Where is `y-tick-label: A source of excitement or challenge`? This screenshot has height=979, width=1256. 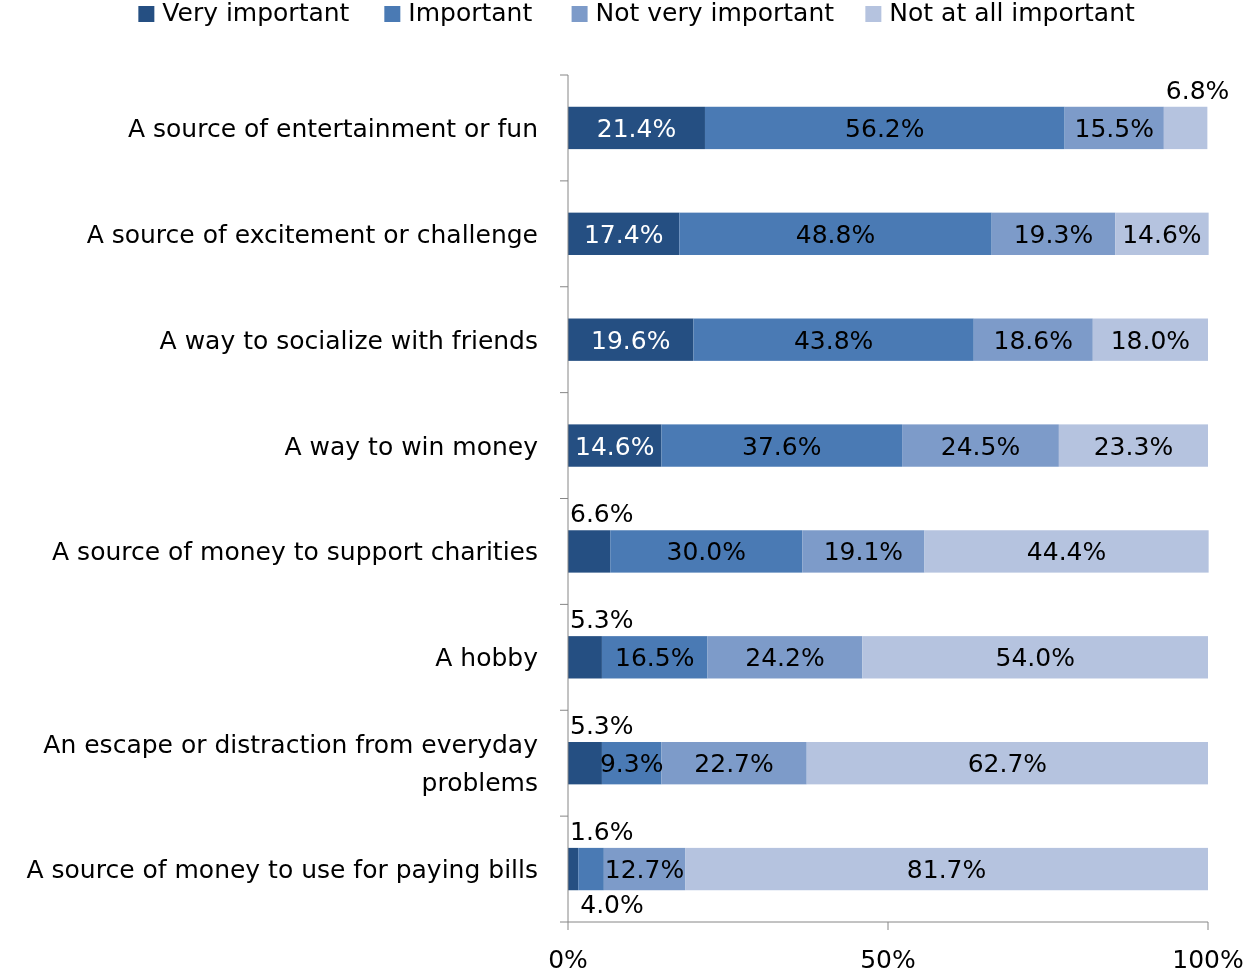 y-tick-label: A source of excitement or challenge is located at coordinates (312, 234).